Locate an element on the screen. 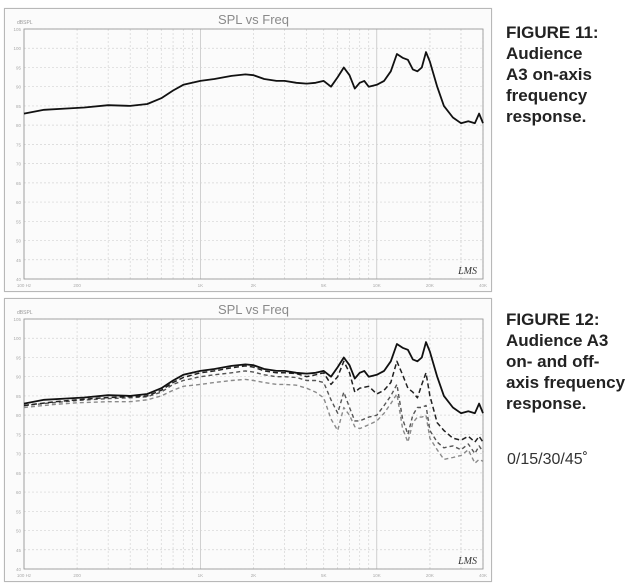 Image resolution: width=640 pixels, height=585 pixels. figure-12-caption-line: Audience A3 is located at coordinates (557, 340).